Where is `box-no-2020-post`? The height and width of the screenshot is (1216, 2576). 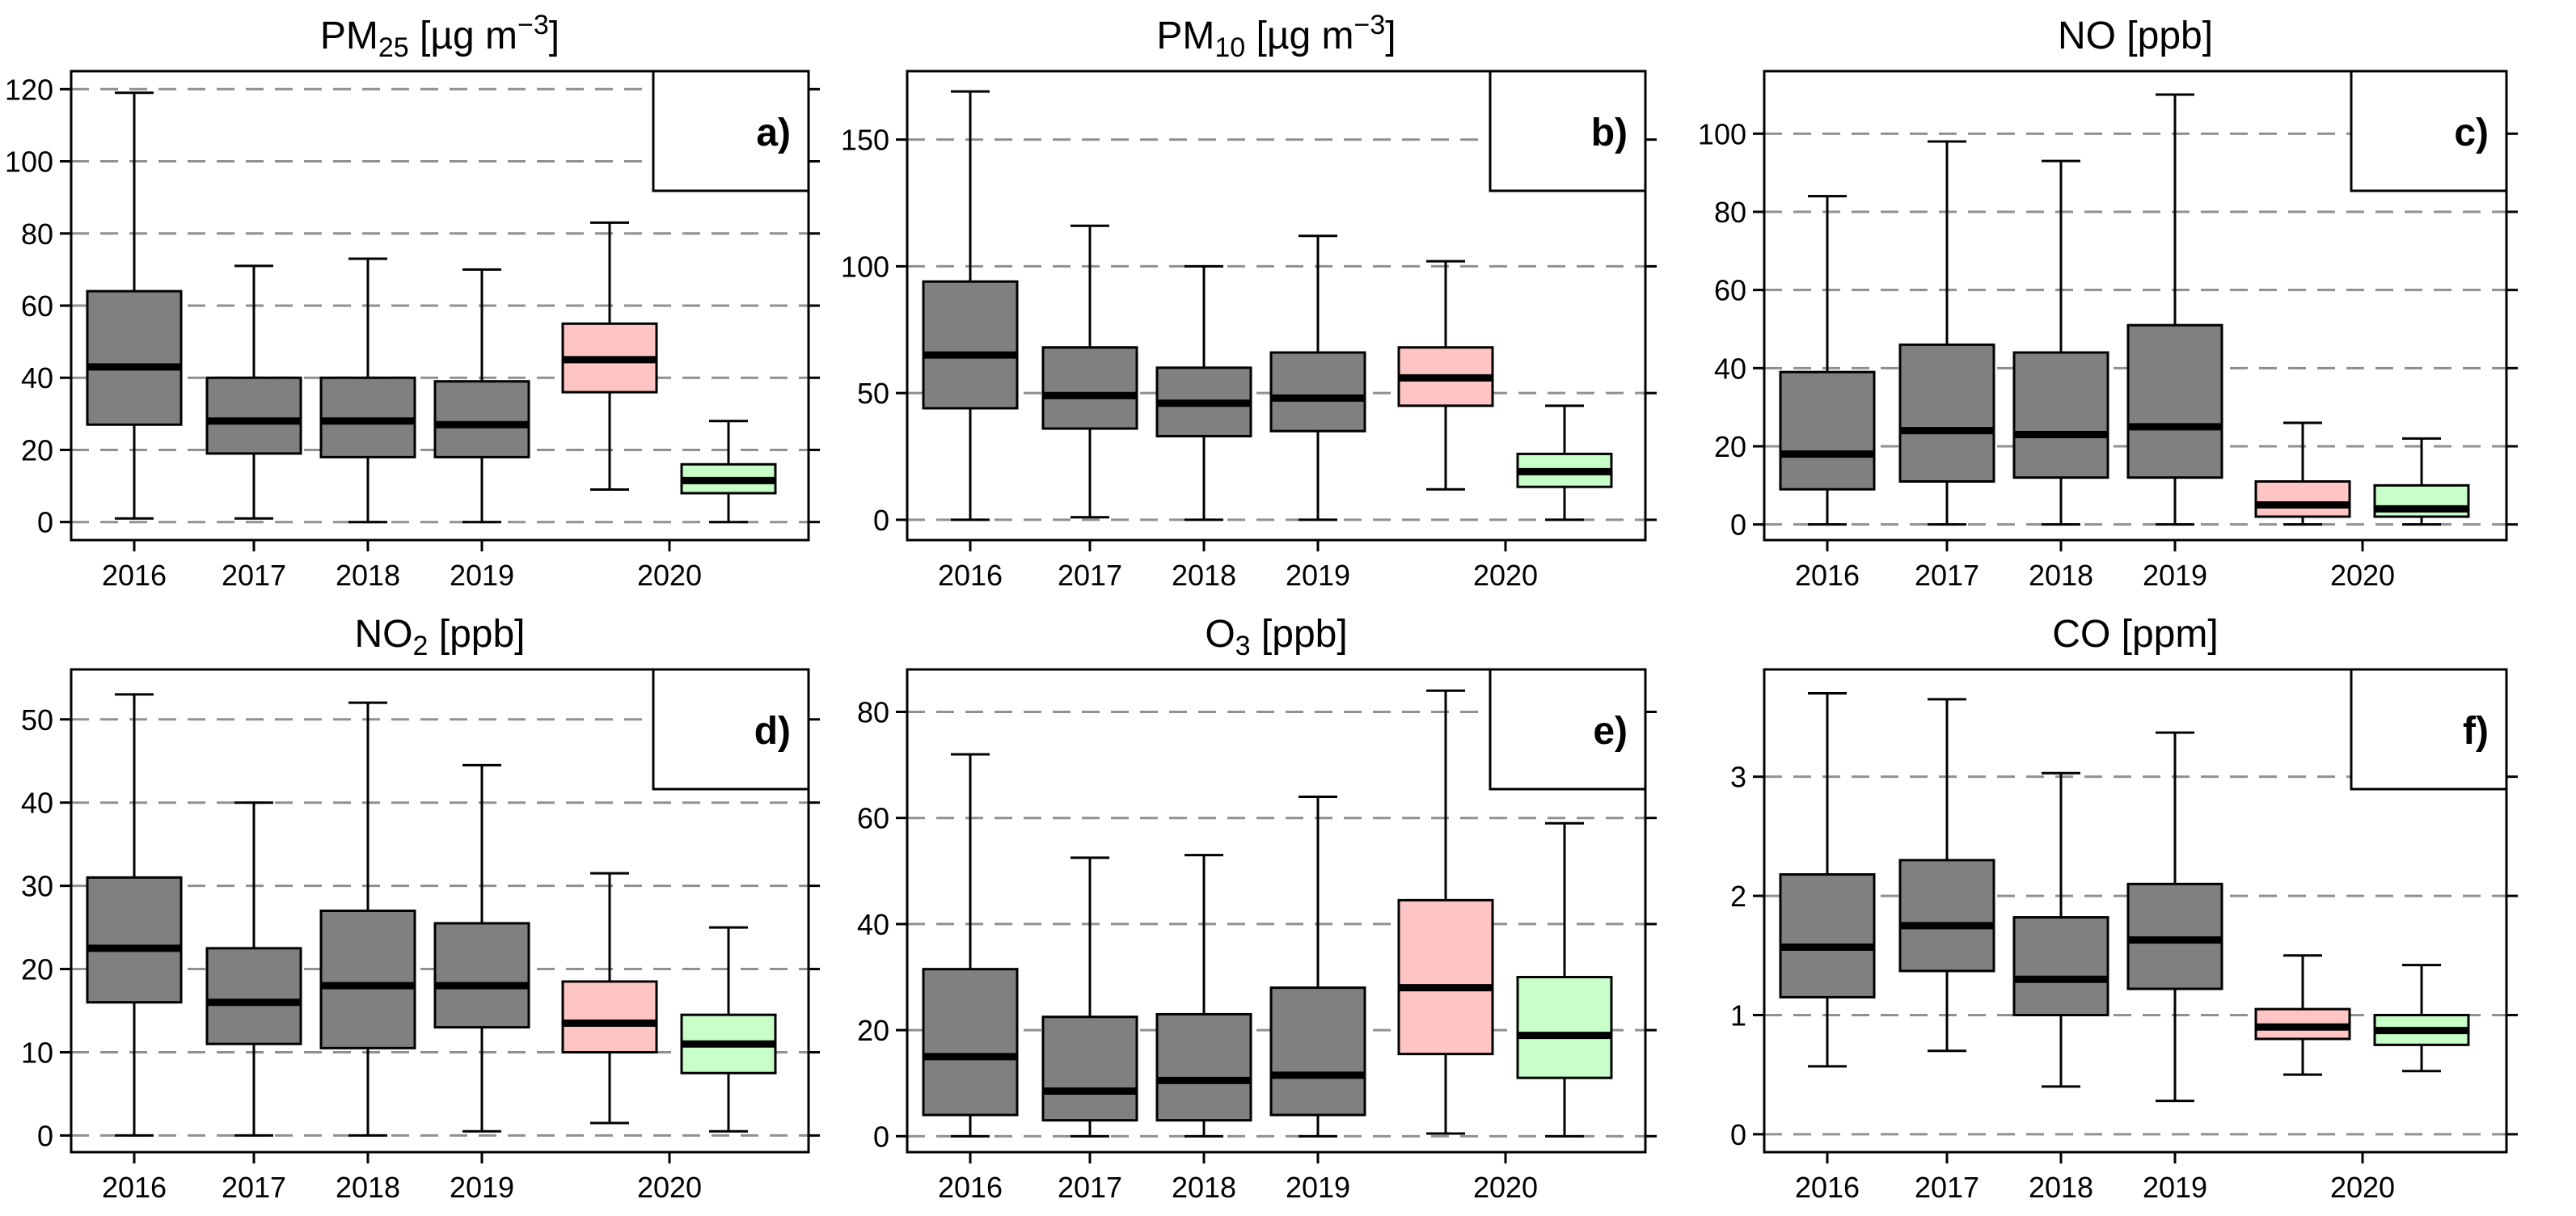
box-no-2020-post is located at coordinates (2421, 481).